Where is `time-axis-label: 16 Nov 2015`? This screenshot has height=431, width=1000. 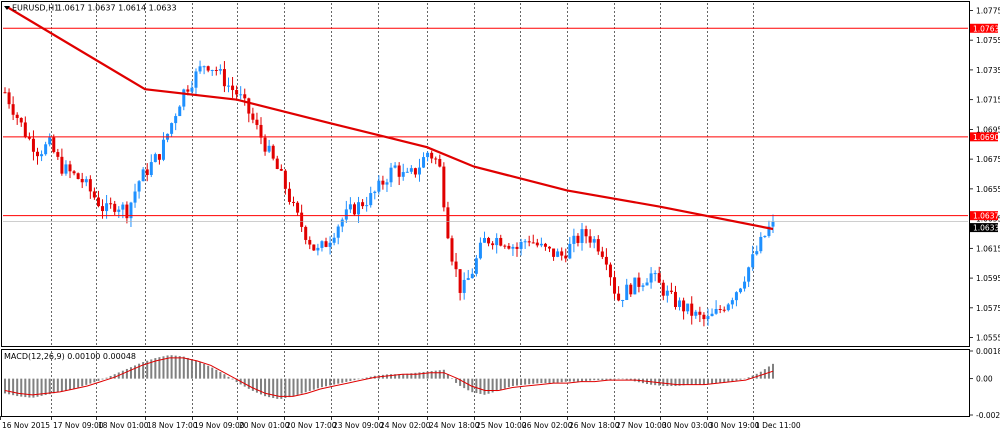
time-axis-label: 16 Nov 2015 is located at coordinates (26, 425).